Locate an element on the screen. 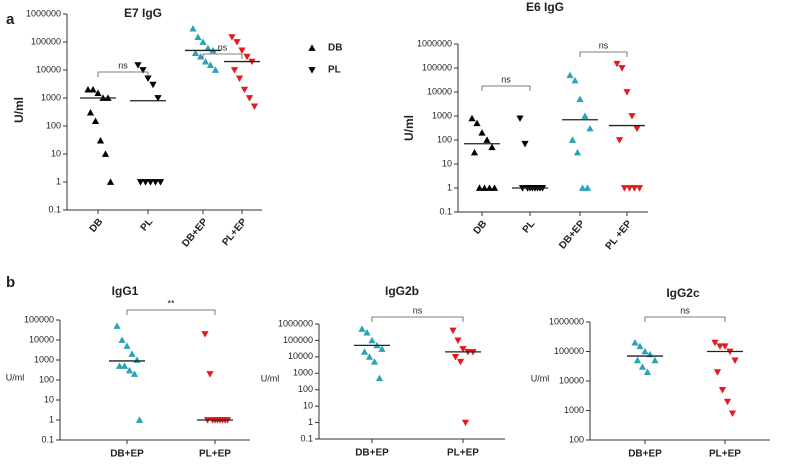 This screenshot has height=464, width=785. chart-title: IgG2c is located at coordinates (683, 293).